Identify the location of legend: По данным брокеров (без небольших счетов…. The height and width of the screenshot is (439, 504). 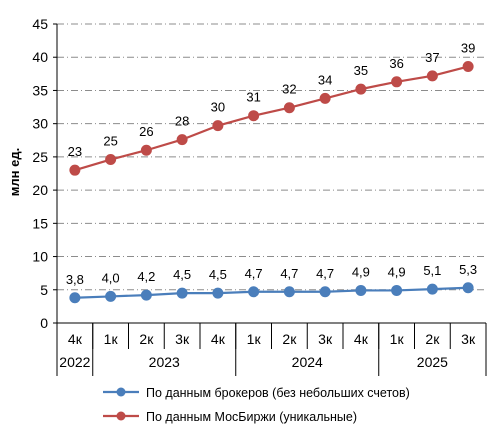
(256, 405).